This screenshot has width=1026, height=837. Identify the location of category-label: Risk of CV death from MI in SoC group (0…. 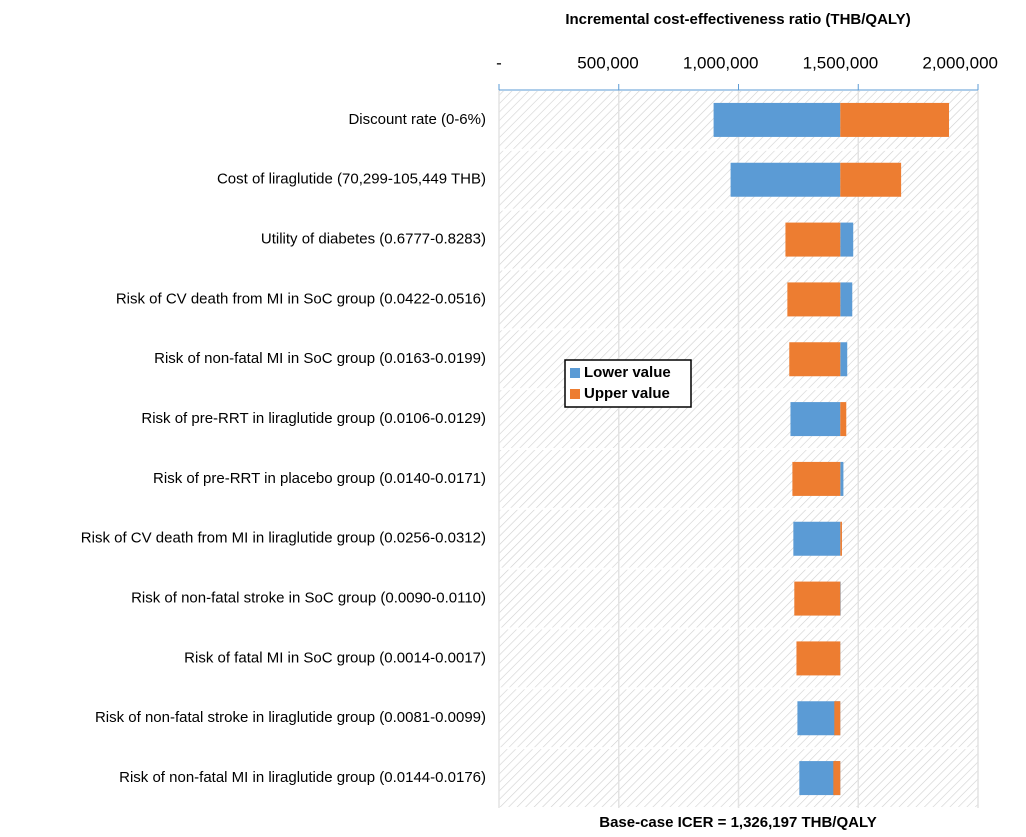
(301, 298).